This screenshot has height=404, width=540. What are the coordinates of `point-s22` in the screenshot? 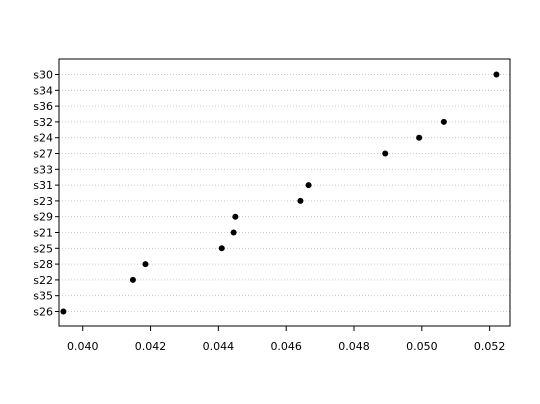 It's located at (132, 279).